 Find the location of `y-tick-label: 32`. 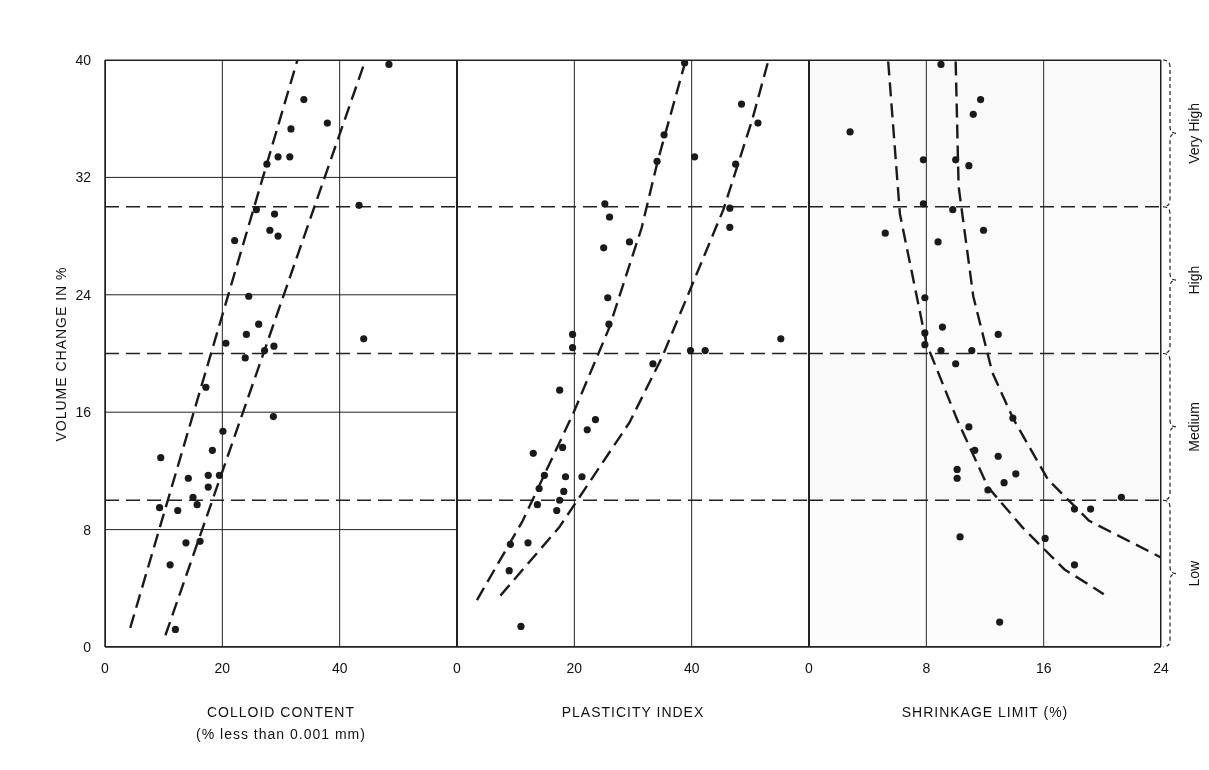

y-tick-label: 32 is located at coordinates (83, 177).